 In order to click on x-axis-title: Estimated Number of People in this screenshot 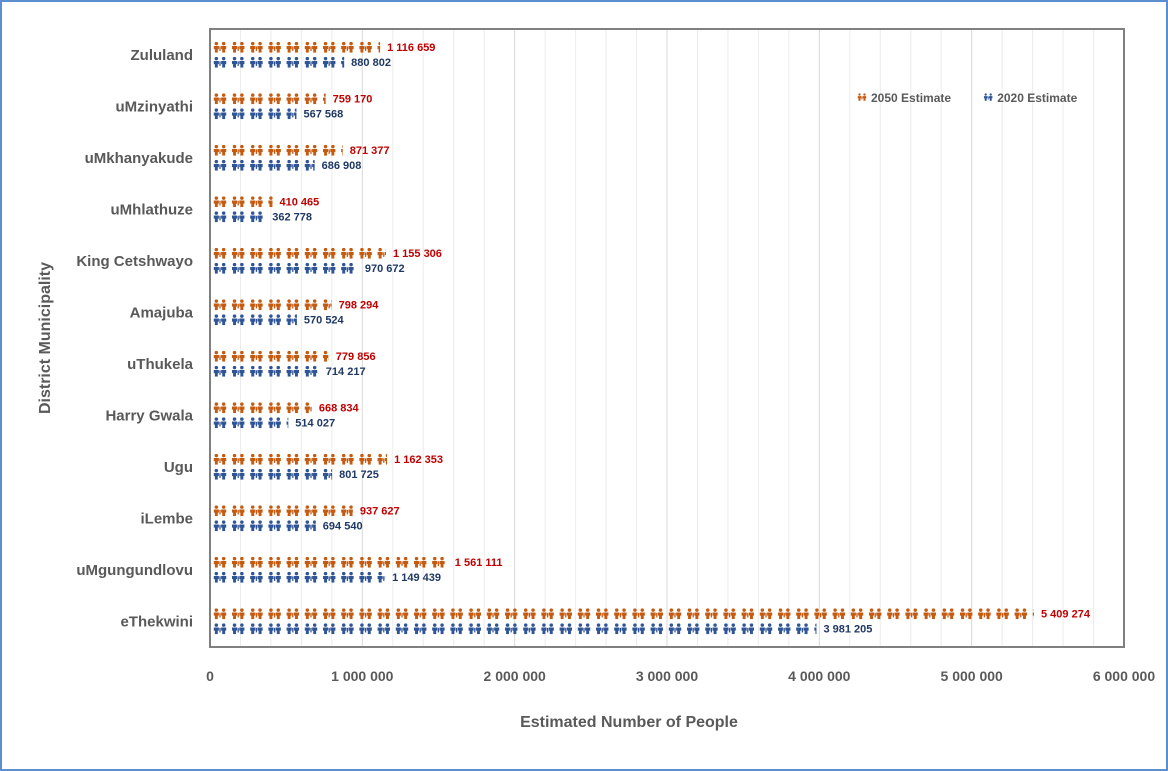, I will do `click(629, 722)`.